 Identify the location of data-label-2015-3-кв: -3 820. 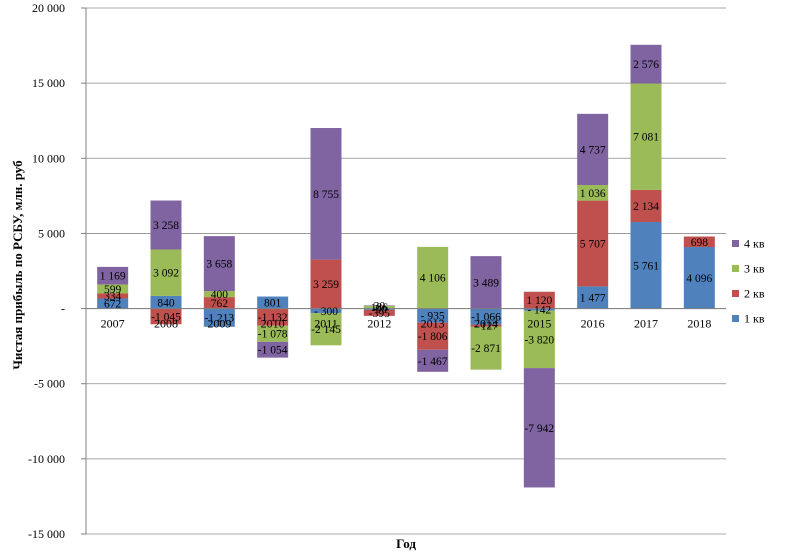
(539, 340).